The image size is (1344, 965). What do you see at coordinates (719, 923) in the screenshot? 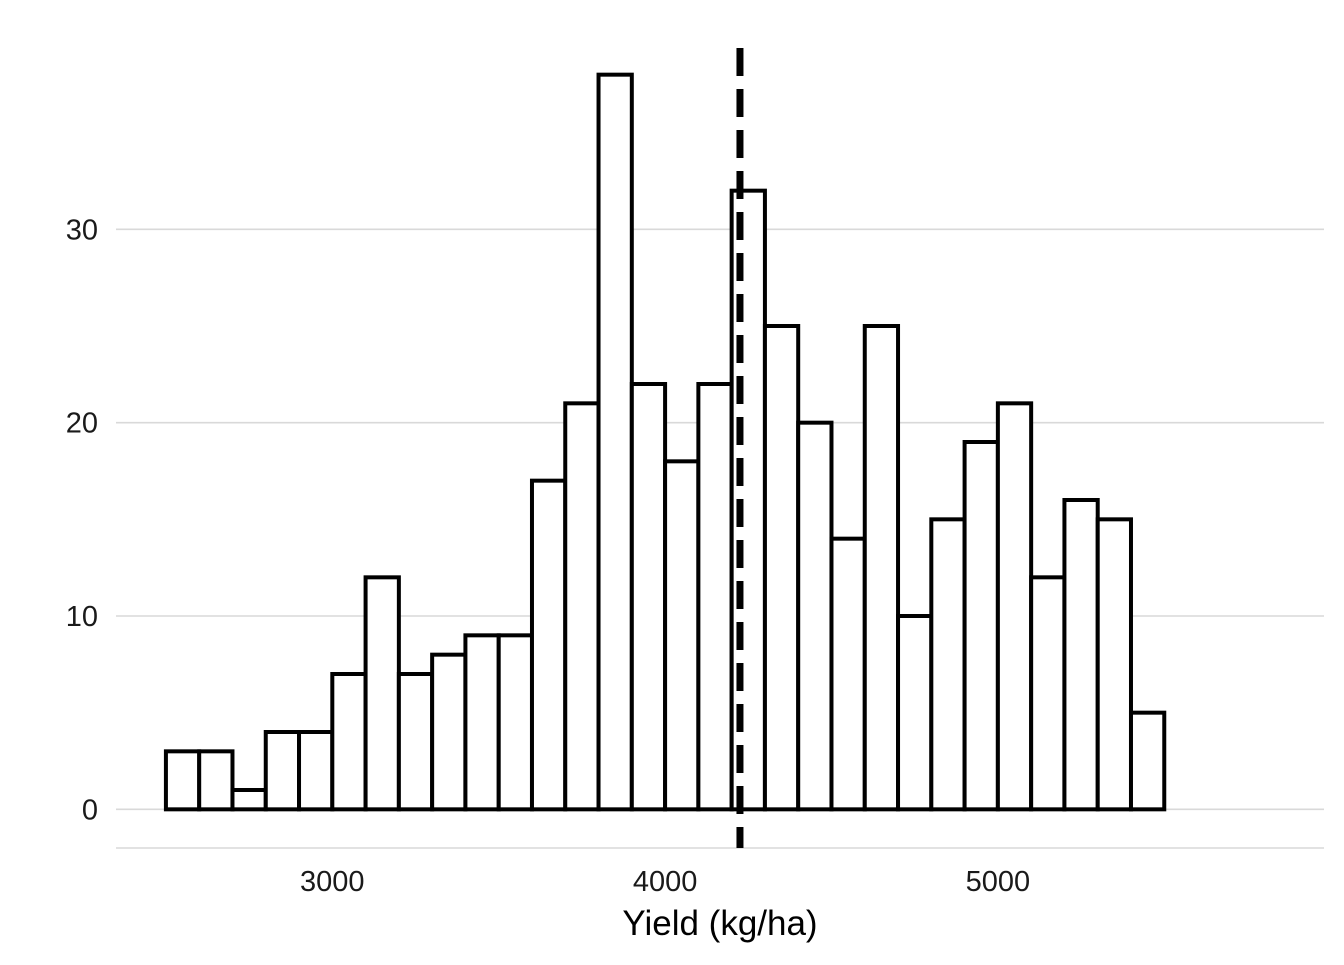
I see `x-axis-title: Yield (kg/ha)` at bounding box center [719, 923].